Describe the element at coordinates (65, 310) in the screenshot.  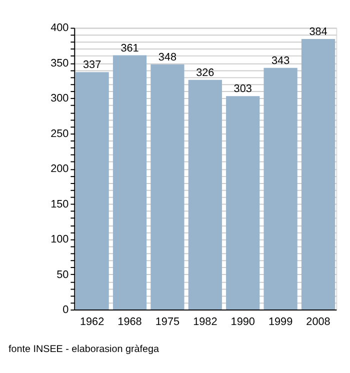
I see `y-tick-label: 0` at that location.